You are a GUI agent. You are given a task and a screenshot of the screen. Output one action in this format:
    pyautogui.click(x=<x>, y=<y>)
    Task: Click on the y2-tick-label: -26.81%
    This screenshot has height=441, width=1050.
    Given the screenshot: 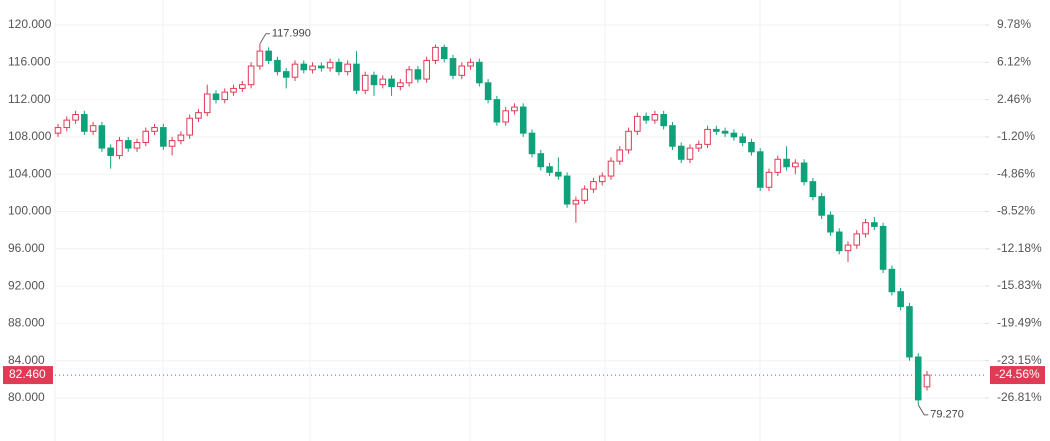 What is the action you would take?
    pyautogui.click(x=1019, y=397)
    